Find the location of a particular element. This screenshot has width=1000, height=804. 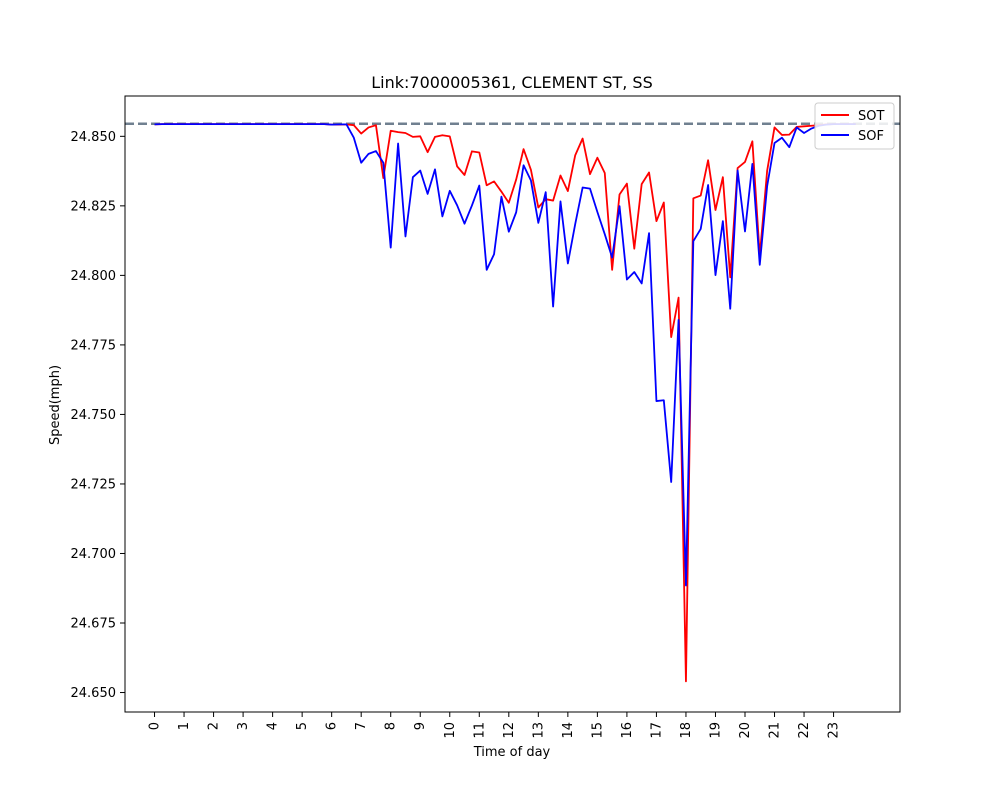

x-tick-label: 1 is located at coordinates (184, 726).